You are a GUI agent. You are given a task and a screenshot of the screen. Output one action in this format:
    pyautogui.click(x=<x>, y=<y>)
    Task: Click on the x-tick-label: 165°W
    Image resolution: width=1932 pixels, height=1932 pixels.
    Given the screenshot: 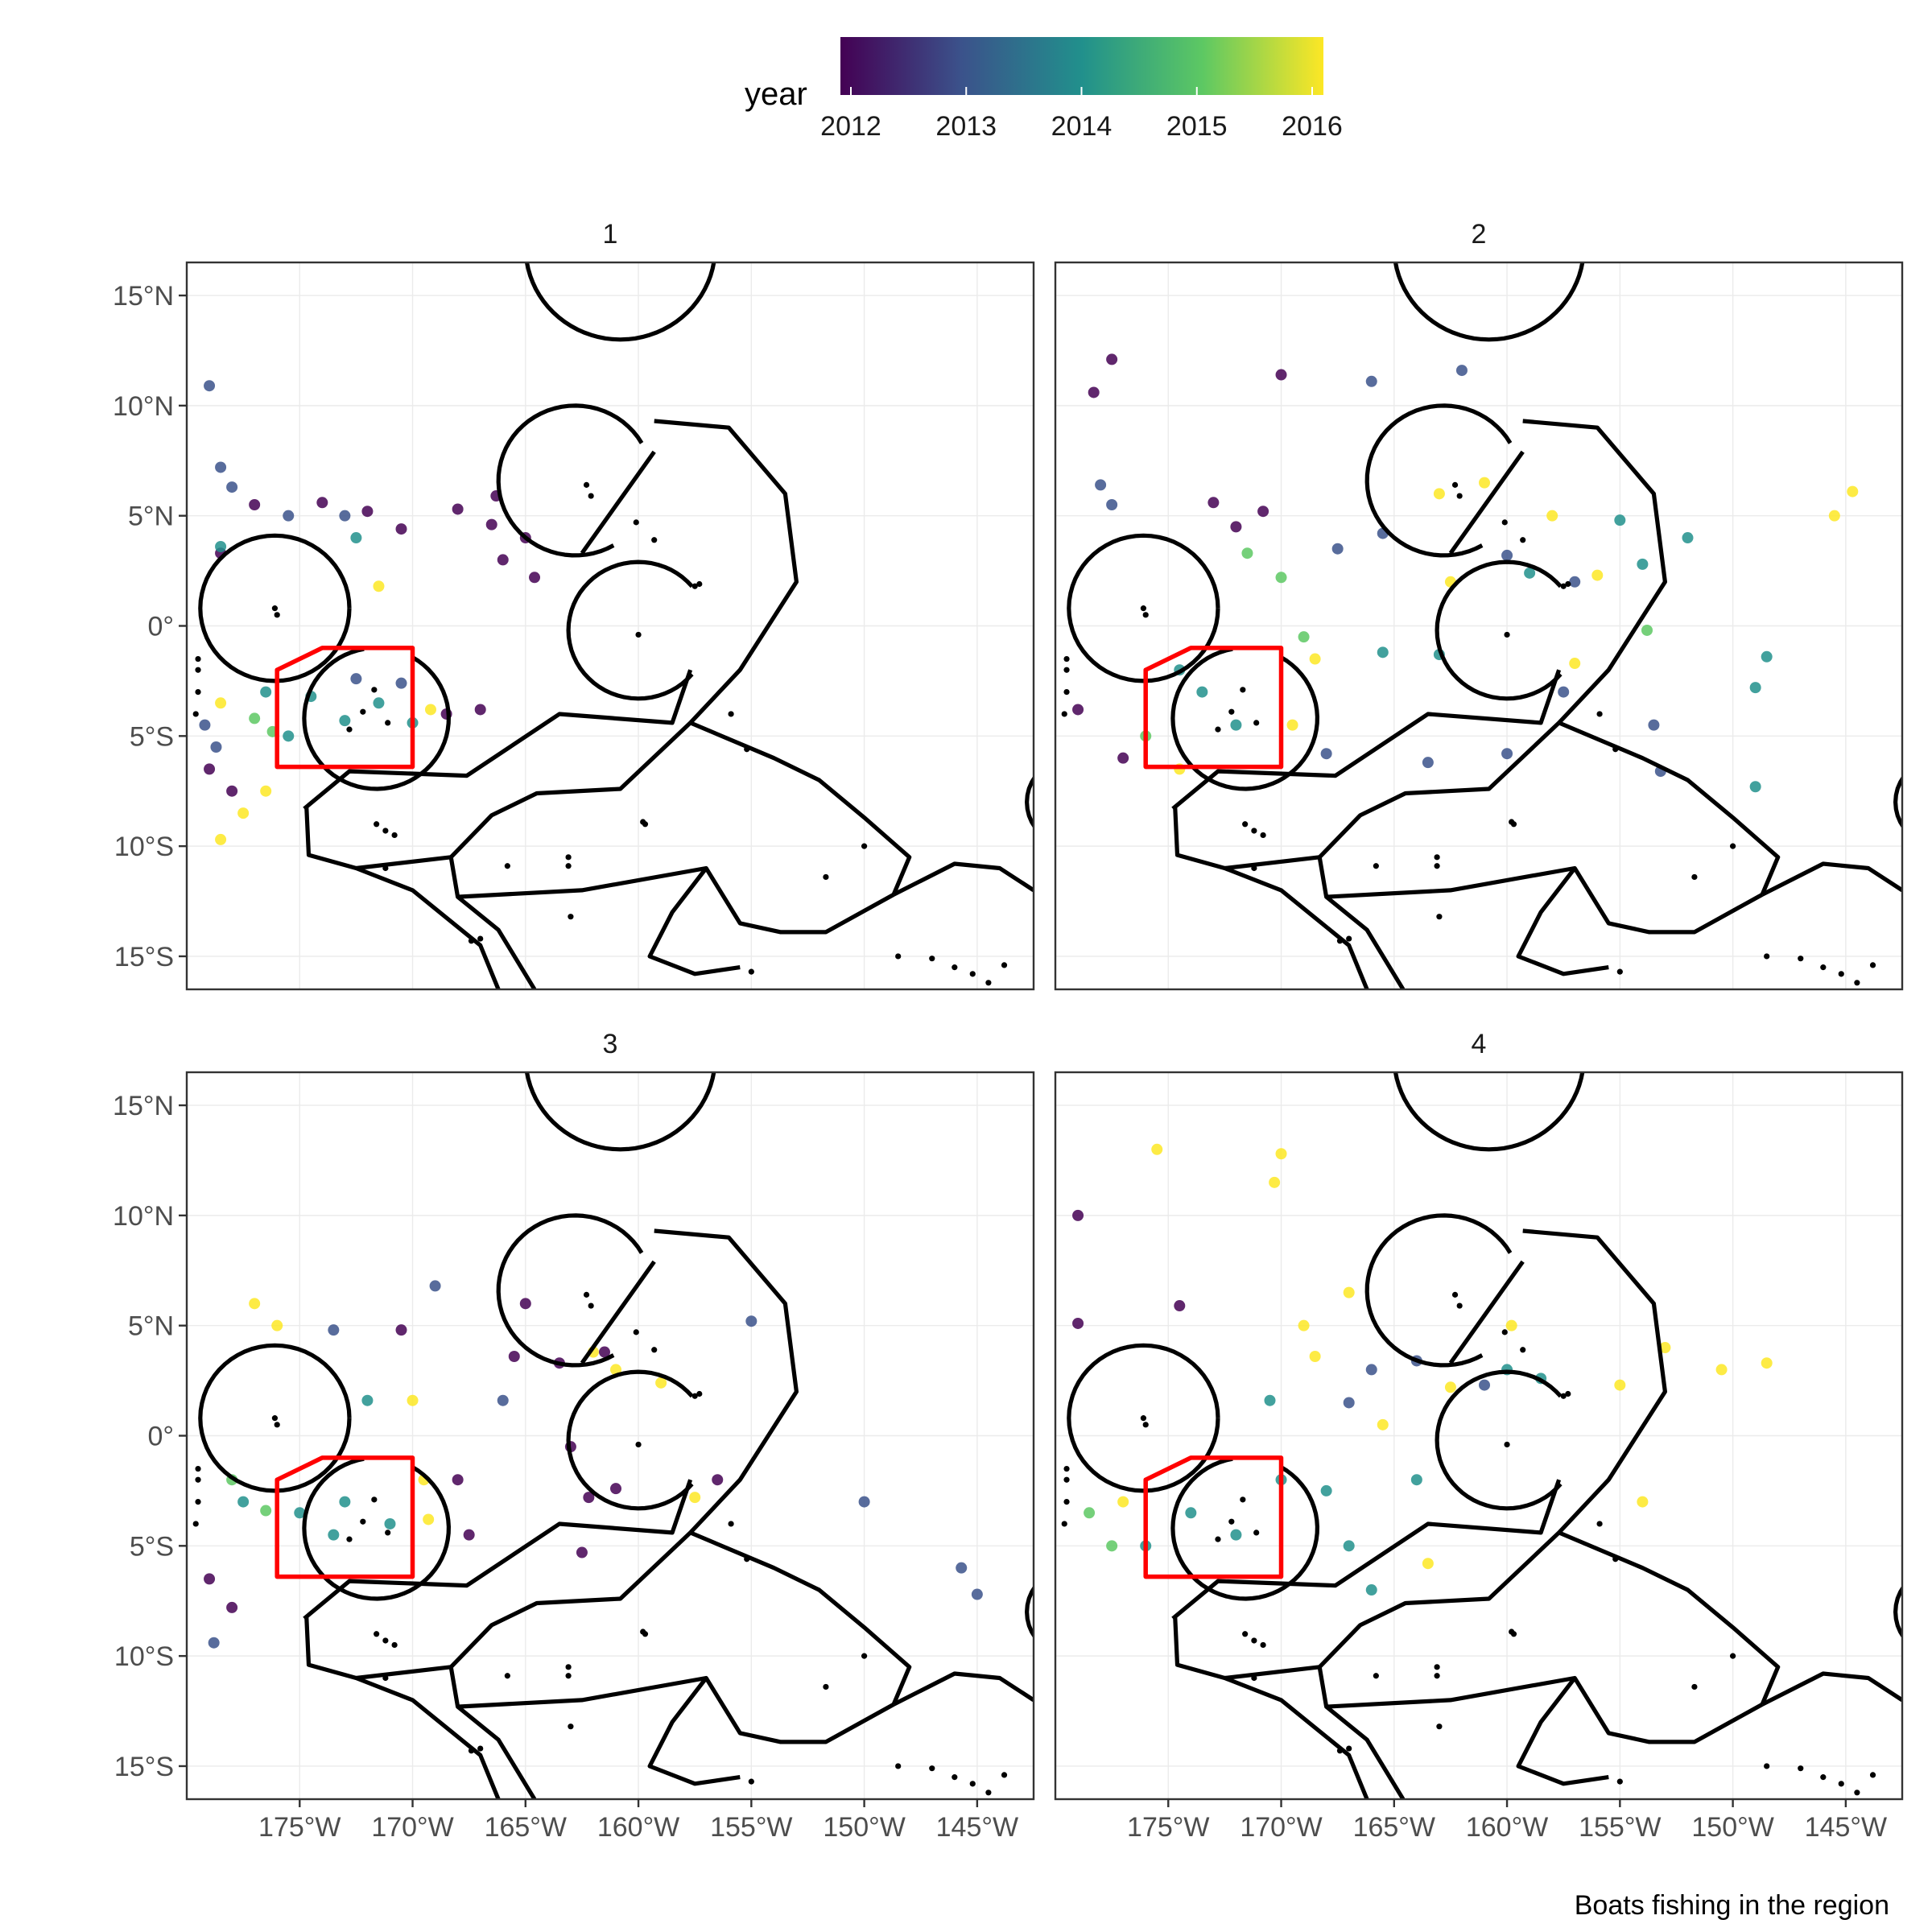 What is the action you would take?
    pyautogui.click(x=1394, y=1827)
    